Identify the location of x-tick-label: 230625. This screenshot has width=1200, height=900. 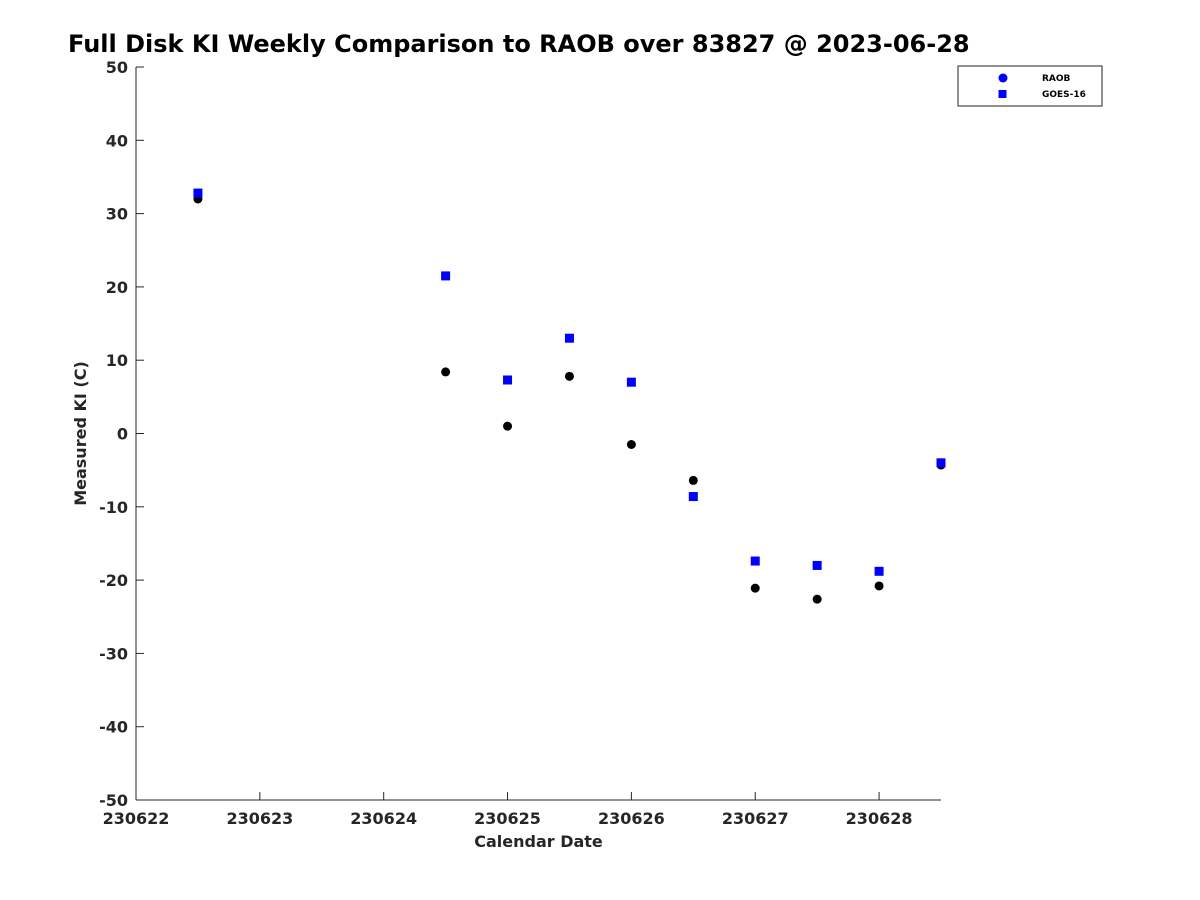
(507, 818).